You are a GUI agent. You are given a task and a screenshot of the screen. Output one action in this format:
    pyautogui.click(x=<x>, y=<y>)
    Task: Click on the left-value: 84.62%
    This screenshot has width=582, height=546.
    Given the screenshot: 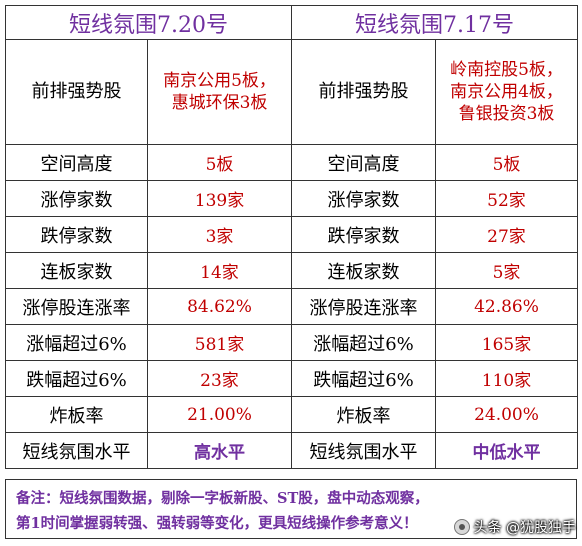 What is the action you would take?
    pyautogui.click(x=219, y=306)
    